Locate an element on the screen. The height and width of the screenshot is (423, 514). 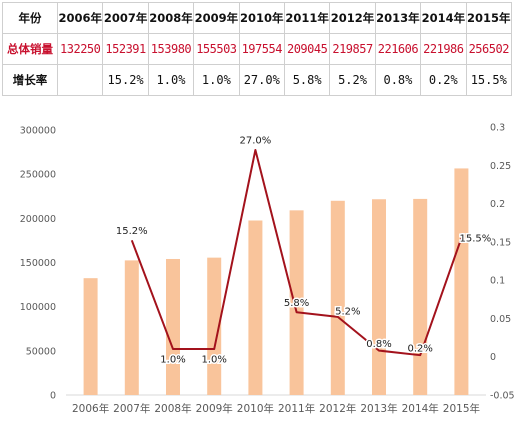
sales-cell: 152391 is located at coordinates (125, 49).